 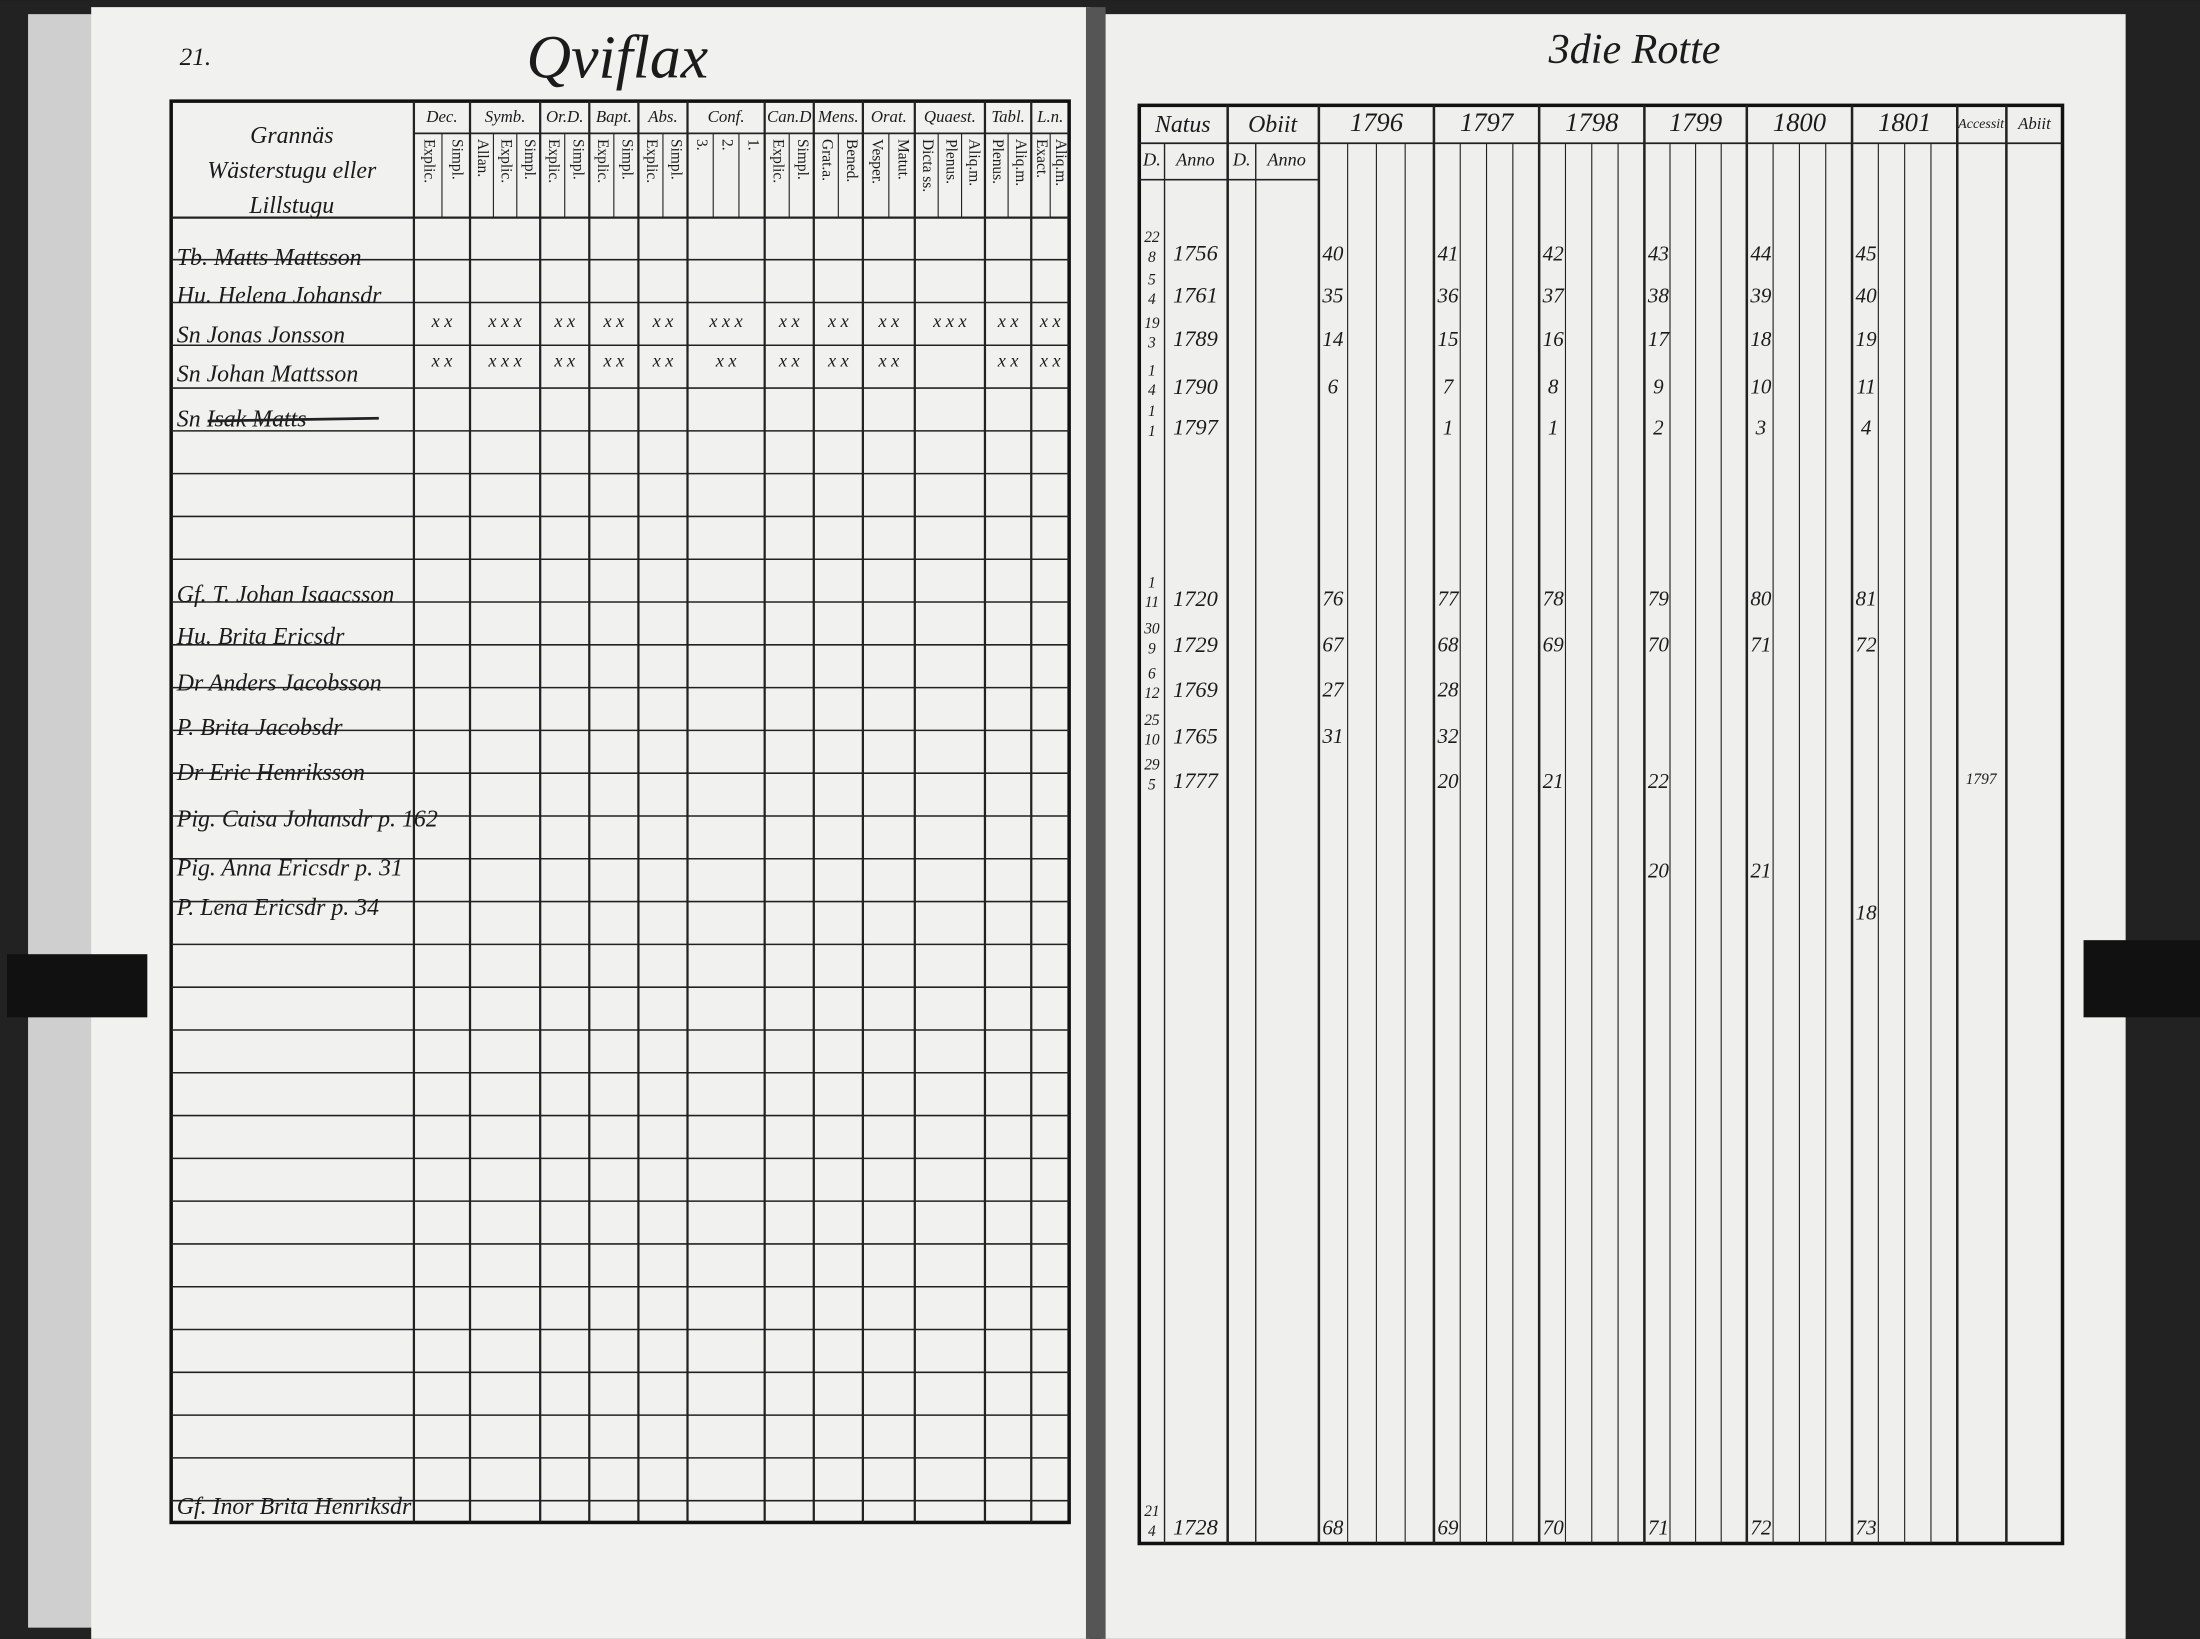 What do you see at coordinates (1695, 122) in the screenshot?
I see `year-head: 1799` at bounding box center [1695, 122].